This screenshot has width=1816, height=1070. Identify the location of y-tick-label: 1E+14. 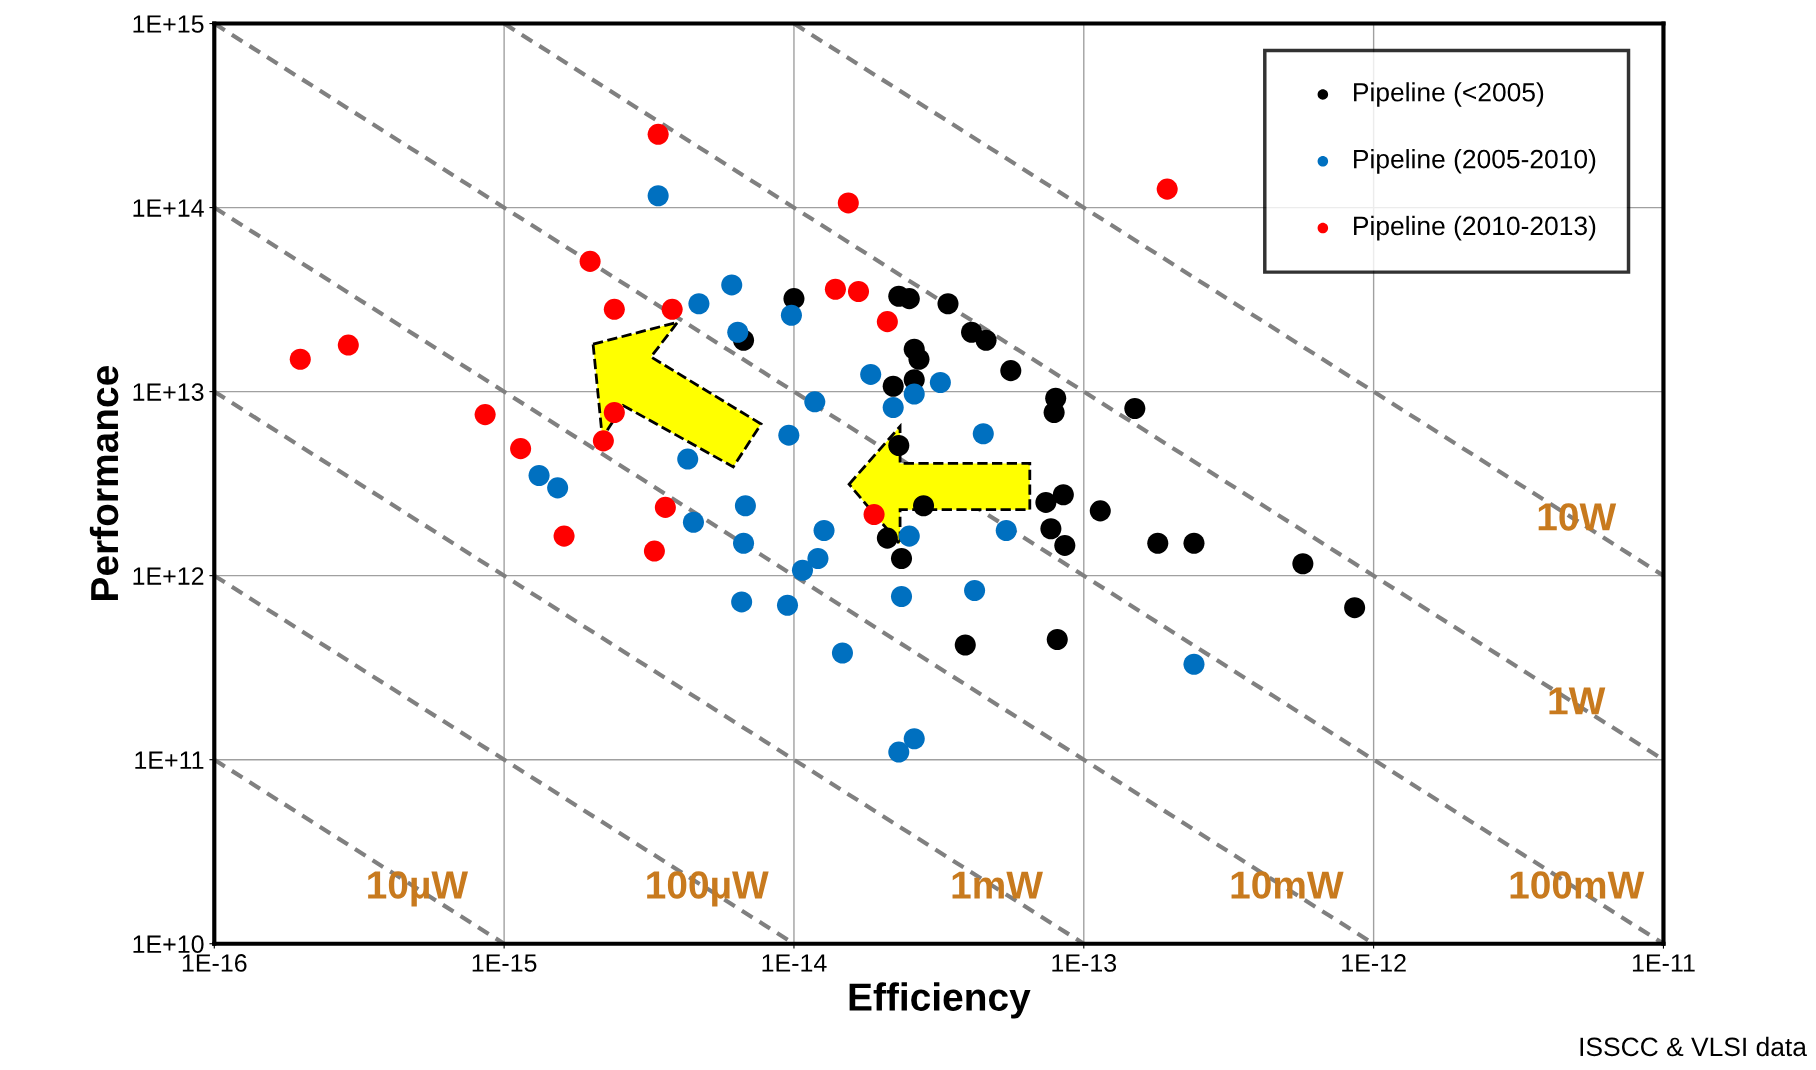
(168, 208).